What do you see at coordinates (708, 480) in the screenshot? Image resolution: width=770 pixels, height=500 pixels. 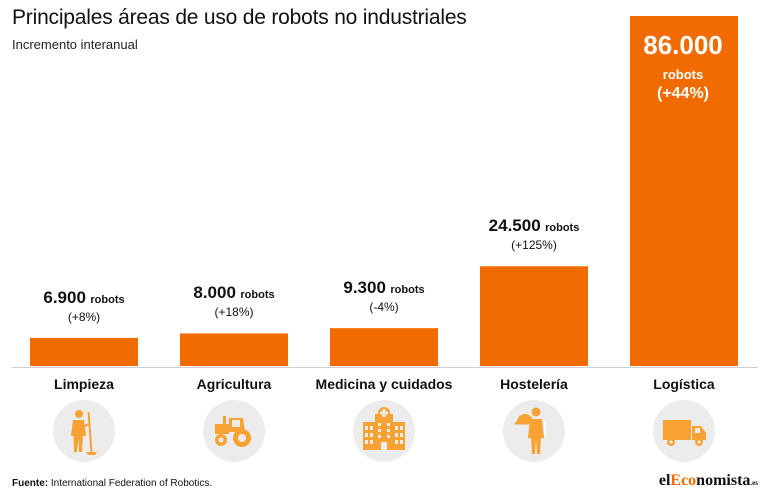 I see `brand-logo: elEconomista.es` at bounding box center [708, 480].